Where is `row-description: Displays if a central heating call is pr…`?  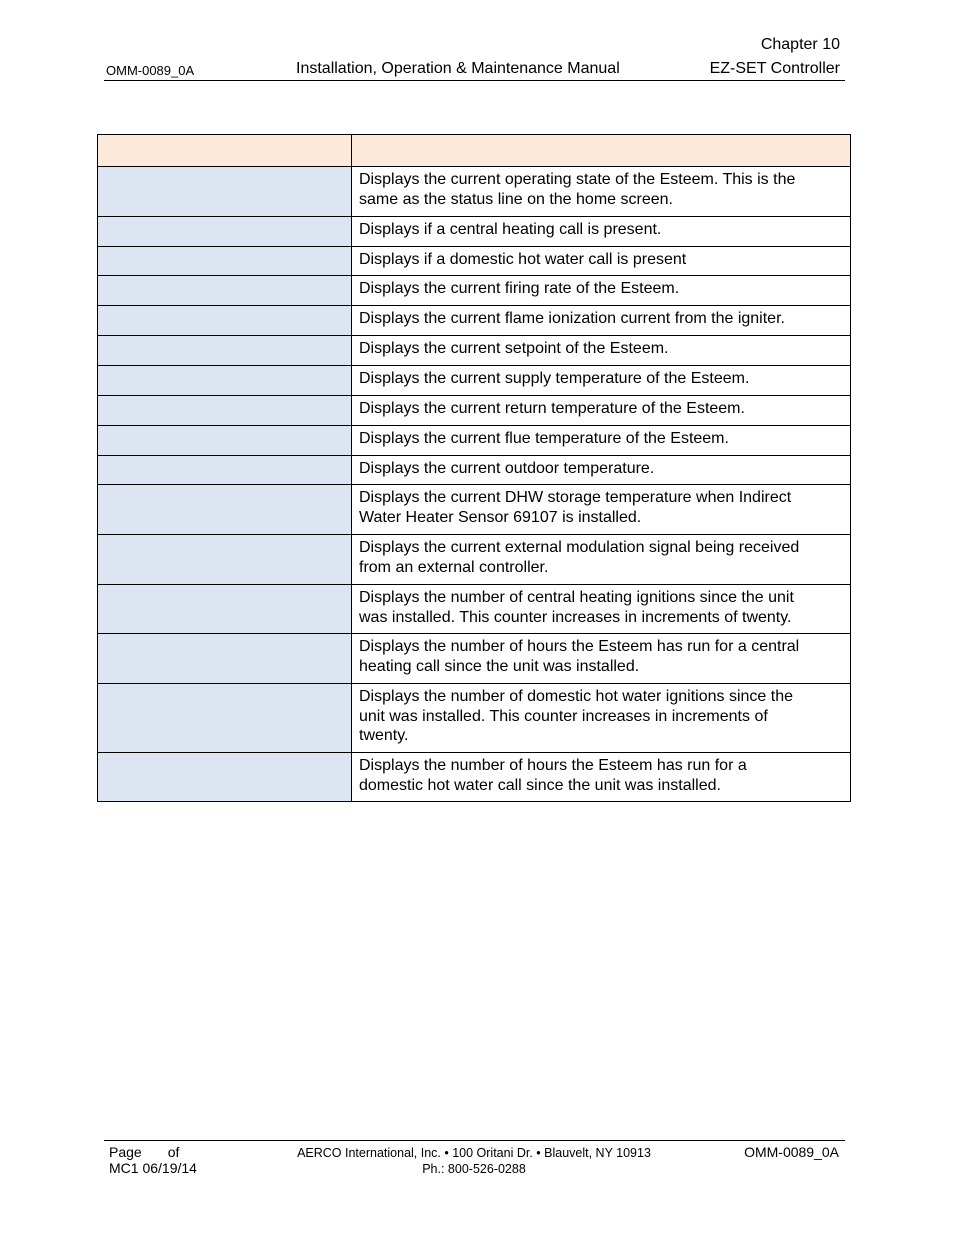 row-description: Displays if a central heating call is pr… is located at coordinates (601, 231).